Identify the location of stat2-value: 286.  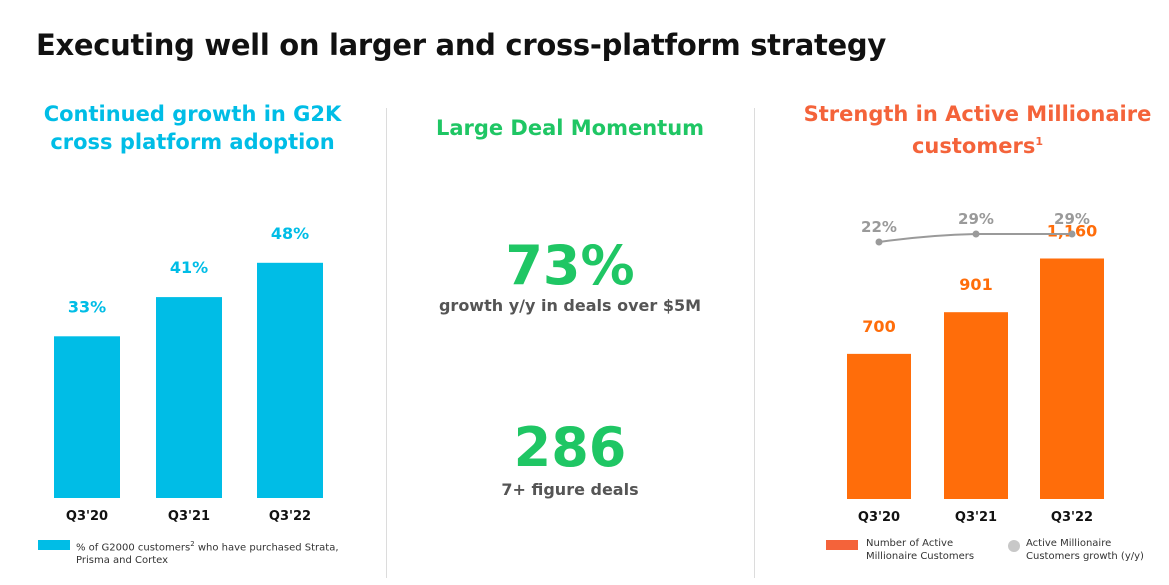
(570, 447).